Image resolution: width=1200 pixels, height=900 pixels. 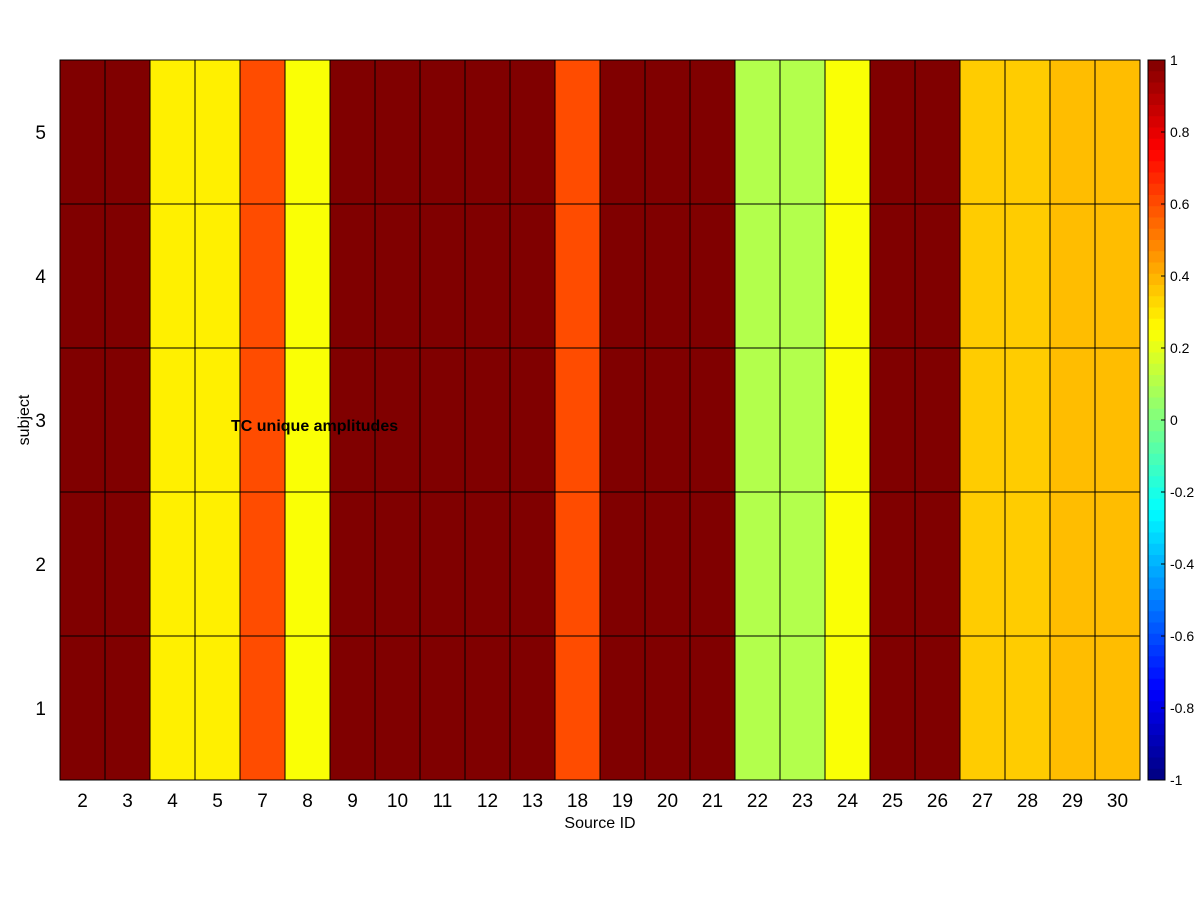 What do you see at coordinates (802, 801) in the screenshot?
I see `x-tick-label: 23` at bounding box center [802, 801].